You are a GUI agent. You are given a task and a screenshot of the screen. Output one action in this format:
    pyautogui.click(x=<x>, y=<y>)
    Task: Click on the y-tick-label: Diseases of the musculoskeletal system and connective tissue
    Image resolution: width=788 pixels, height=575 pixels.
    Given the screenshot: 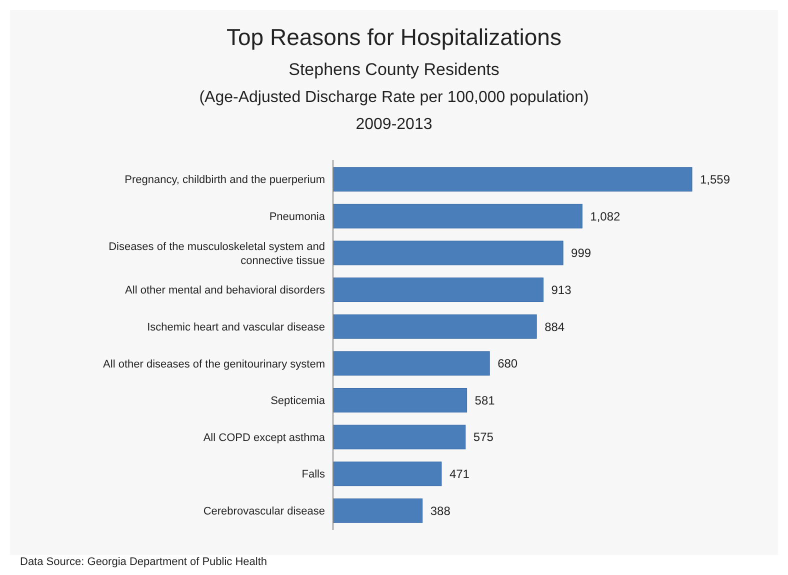 What is the action you would take?
    pyautogui.click(x=216, y=253)
    